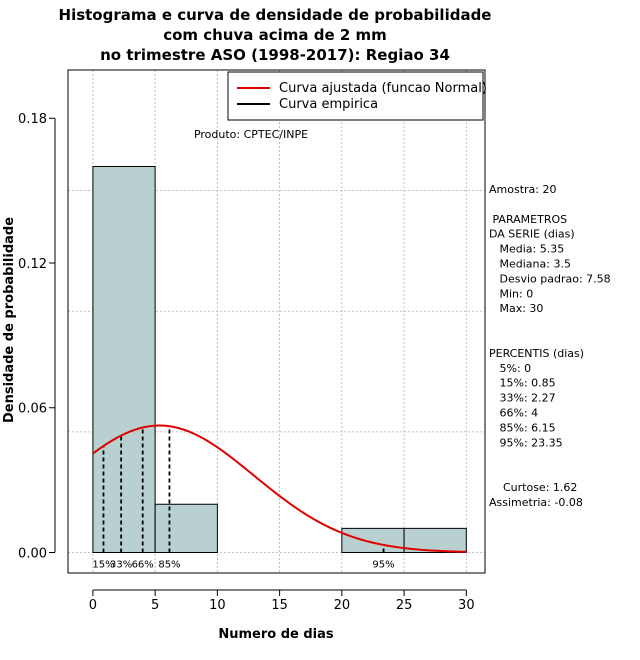 The height and width of the screenshot is (660, 640). I want to click on side-annotation-11: PERCENTIS (dias), so click(536, 353).